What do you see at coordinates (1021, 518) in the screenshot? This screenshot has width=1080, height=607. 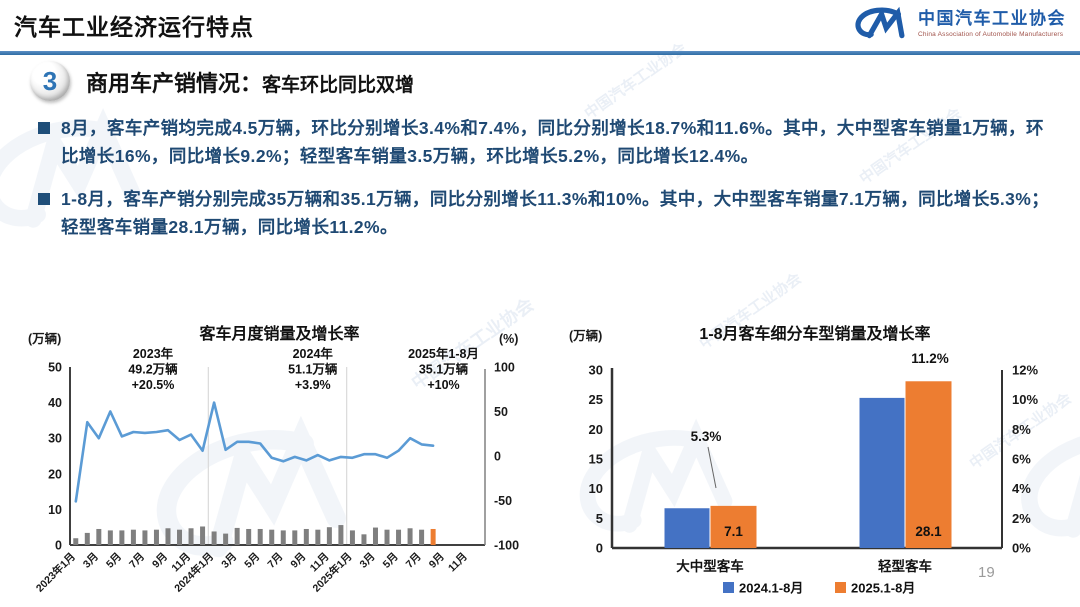 I see `svg-text: 2%` at bounding box center [1021, 518].